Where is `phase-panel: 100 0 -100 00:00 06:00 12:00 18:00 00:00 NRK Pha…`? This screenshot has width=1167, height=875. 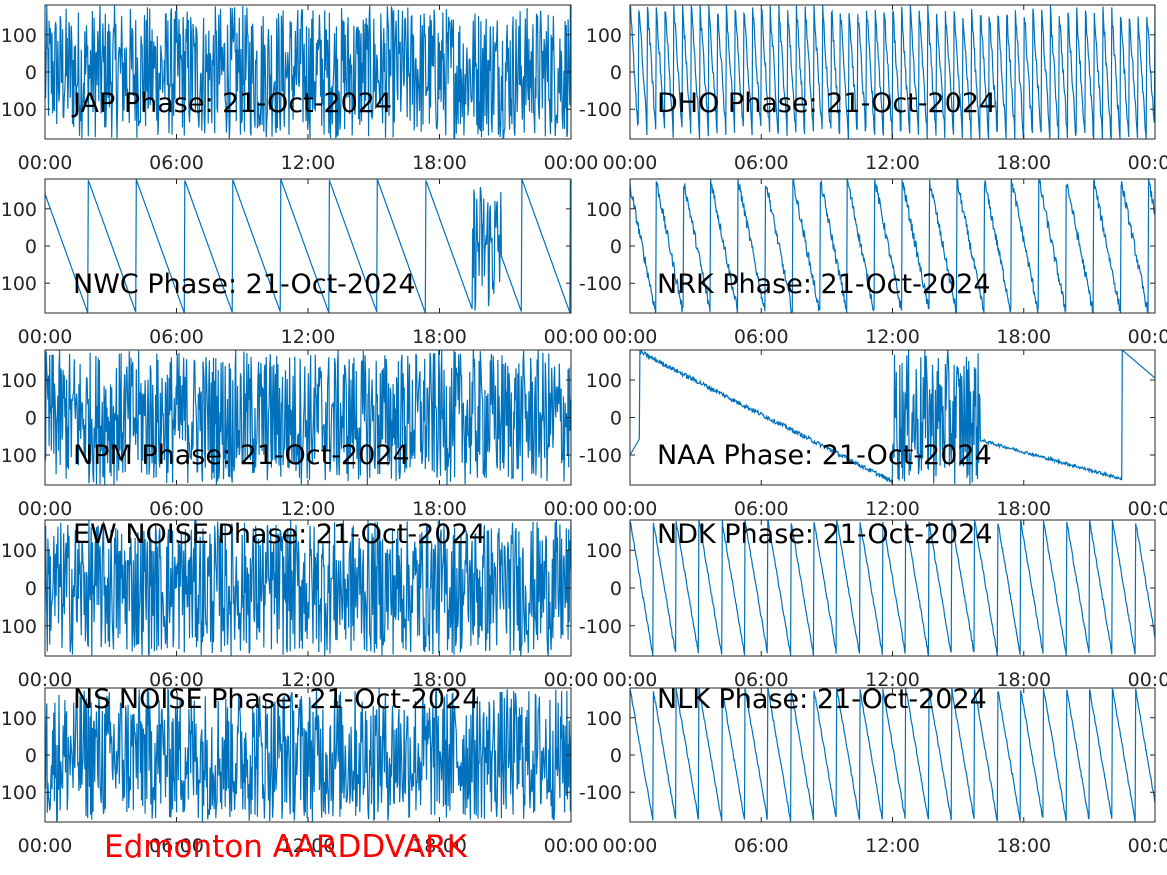 phase-panel: 100 0 -100 00:00 06:00 12:00 18:00 00:00 NRK Pha… is located at coordinates (873, 263).